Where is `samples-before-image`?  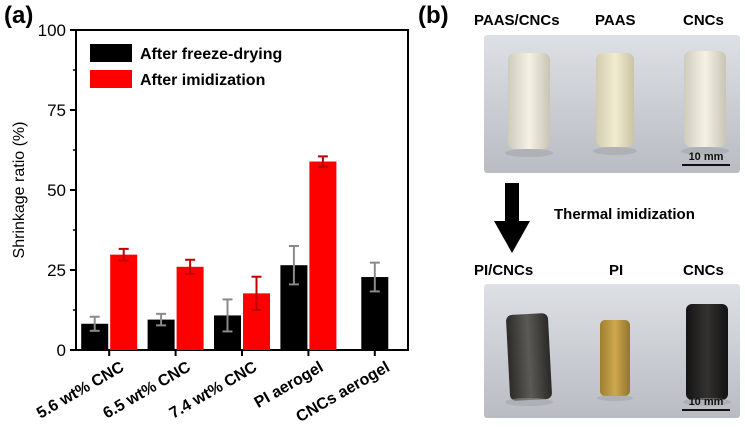 samples-before-image is located at coordinates (612, 104).